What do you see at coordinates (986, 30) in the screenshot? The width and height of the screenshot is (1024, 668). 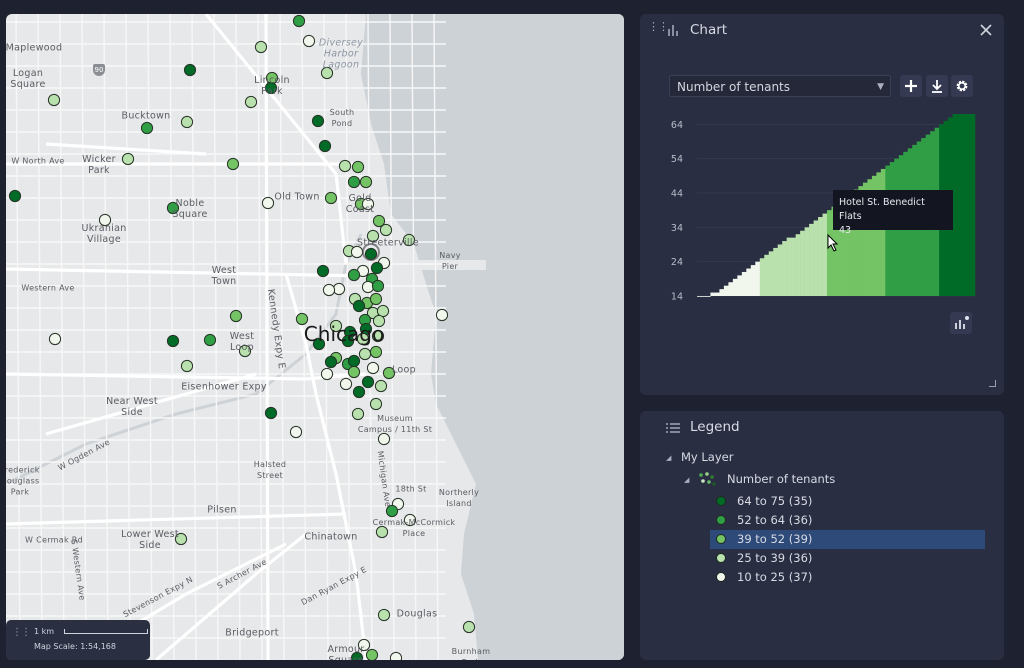 I see `close-icon` at bounding box center [986, 30].